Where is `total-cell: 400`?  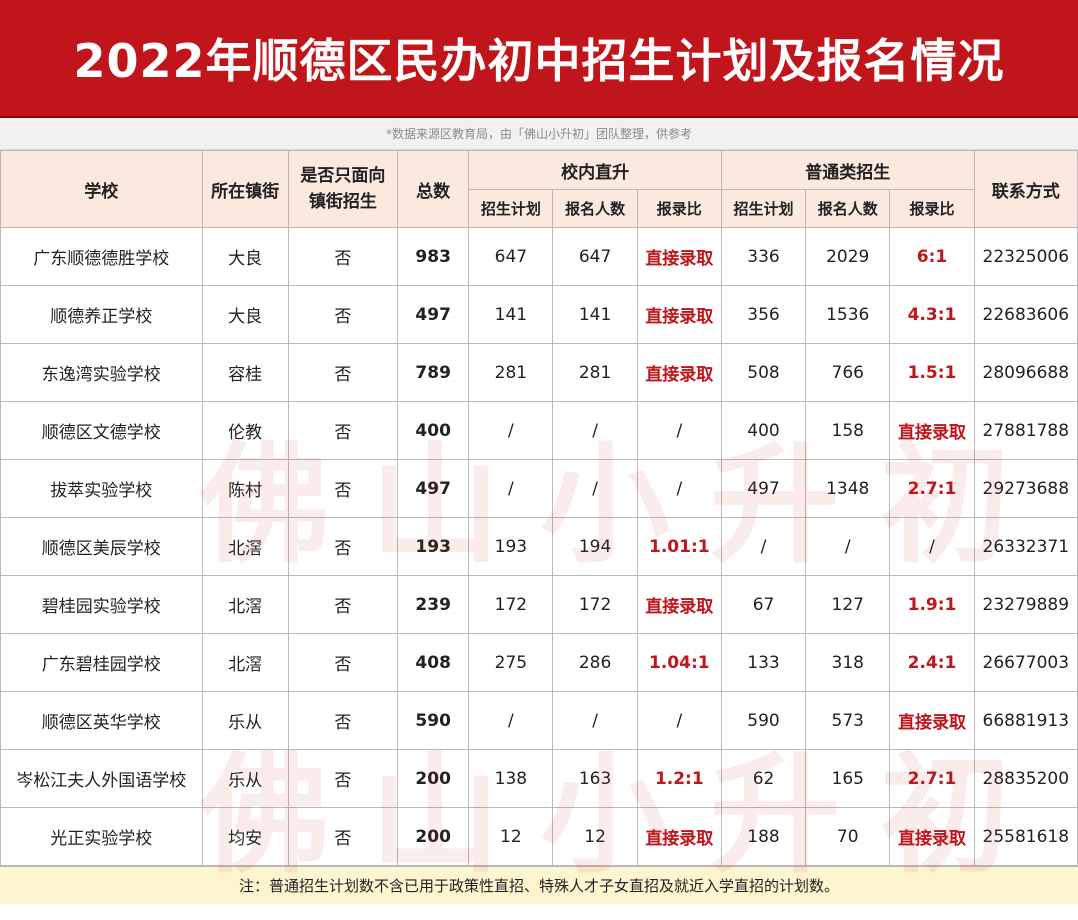 total-cell: 400 is located at coordinates (433, 430).